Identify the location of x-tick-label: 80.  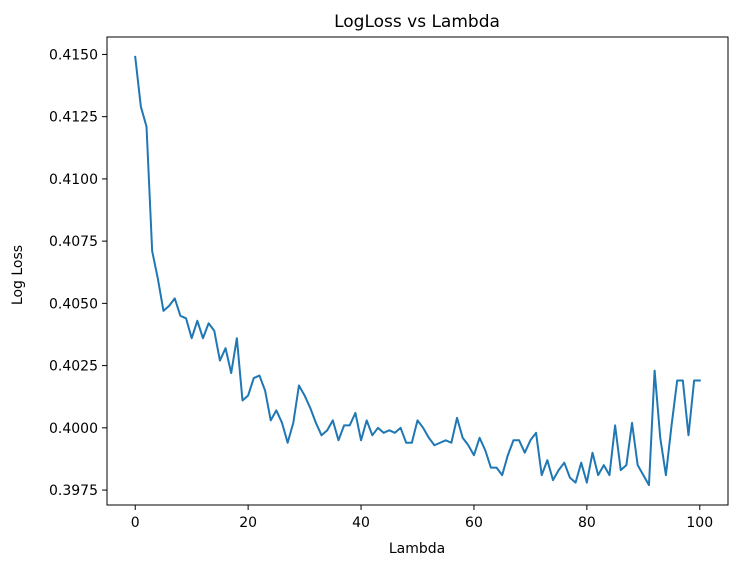
(587, 523).